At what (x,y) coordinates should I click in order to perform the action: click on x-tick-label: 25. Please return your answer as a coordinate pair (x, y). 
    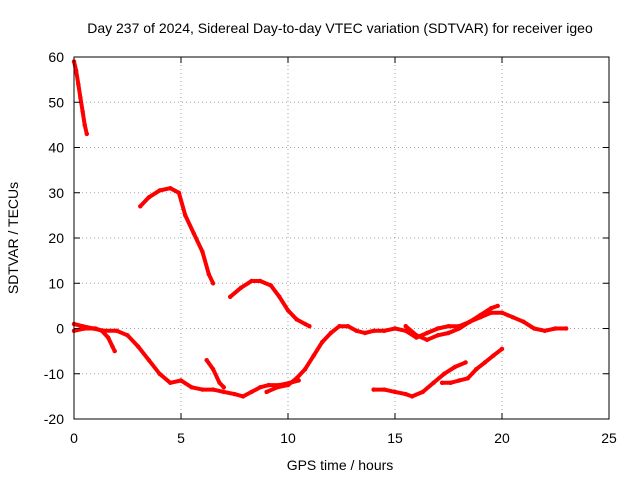
    Looking at the image, I should click on (609, 438).